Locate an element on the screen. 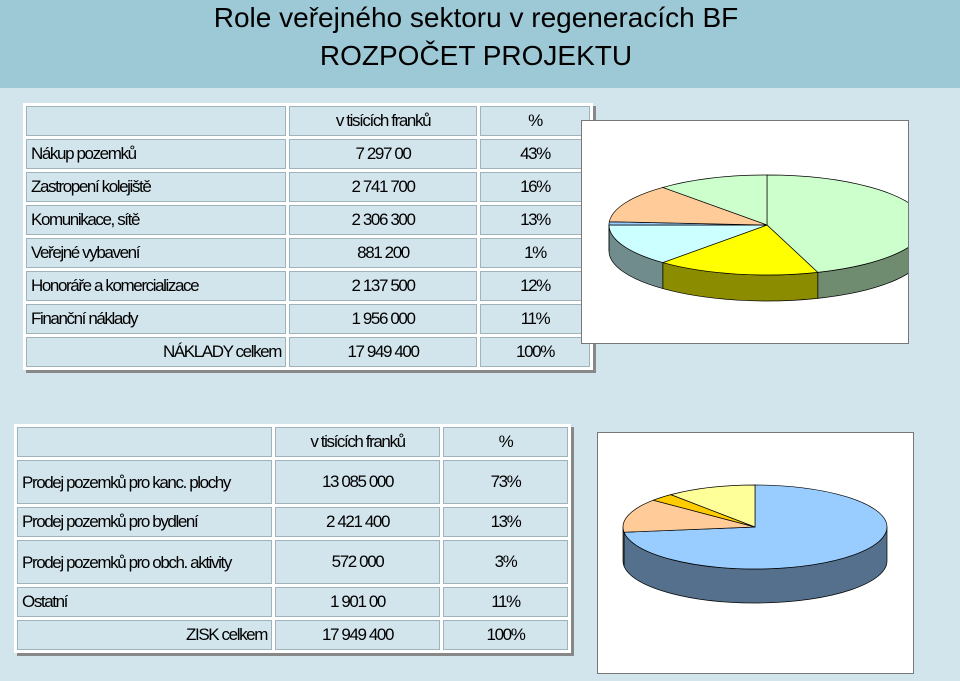 The image size is (960, 681). row-value: 13 085 000 is located at coordinates (357, 482).